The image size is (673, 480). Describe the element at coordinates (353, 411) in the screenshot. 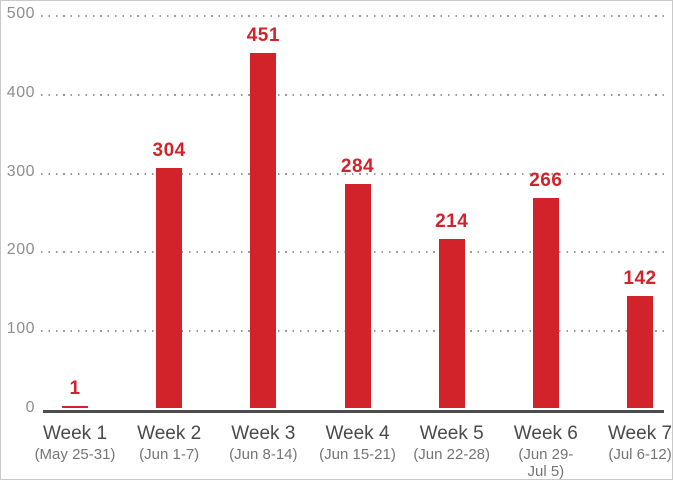

I see `x-axis-line` at that location.